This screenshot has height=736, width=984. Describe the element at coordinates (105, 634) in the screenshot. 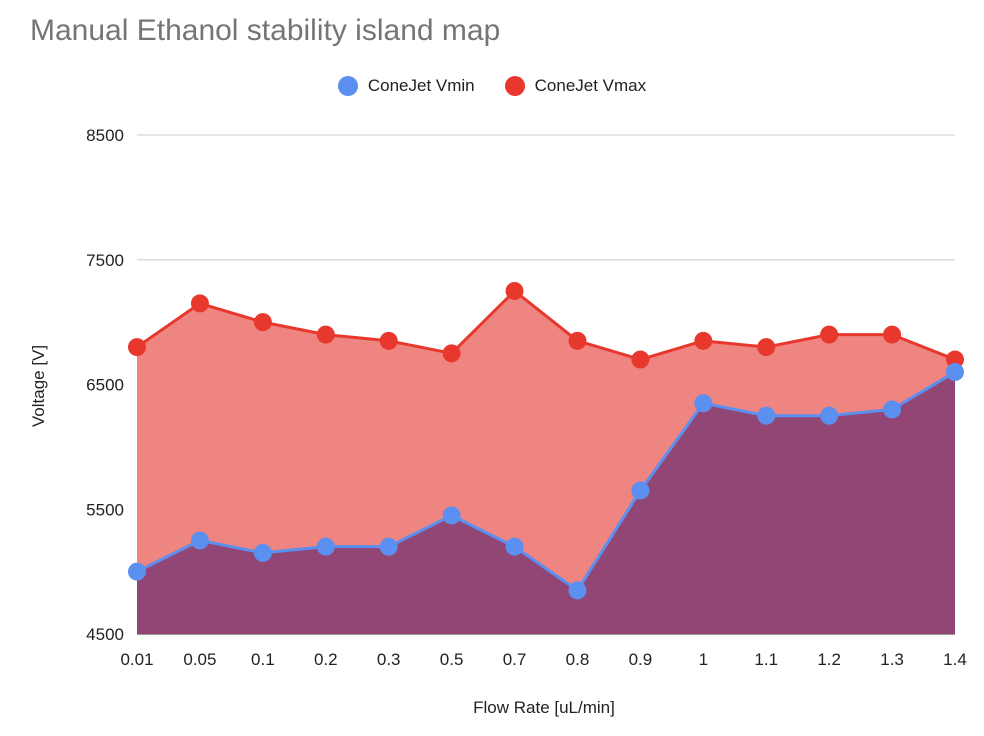

I see `y-tick-label: 4500` at that location.